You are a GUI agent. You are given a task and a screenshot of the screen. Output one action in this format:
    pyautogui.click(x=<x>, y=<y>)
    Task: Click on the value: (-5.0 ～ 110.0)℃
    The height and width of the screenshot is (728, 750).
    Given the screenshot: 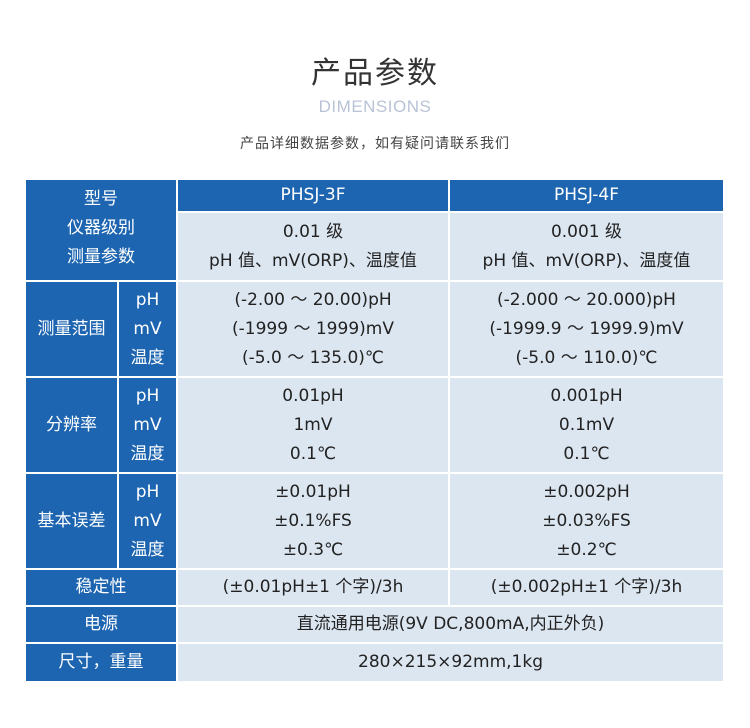 What is the action you would take?
    pyautogui.click(x=586, y=357)
    